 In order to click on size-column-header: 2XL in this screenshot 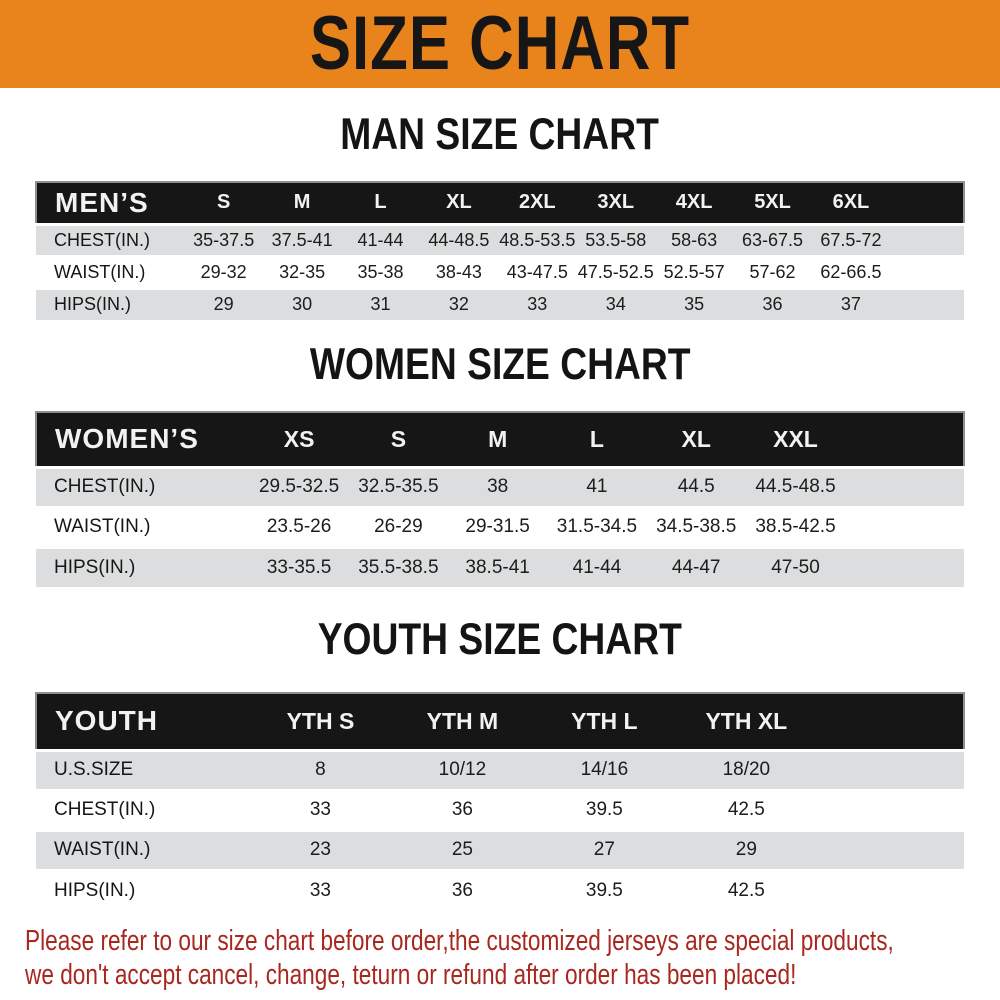, I will do `click(537, 202)`.